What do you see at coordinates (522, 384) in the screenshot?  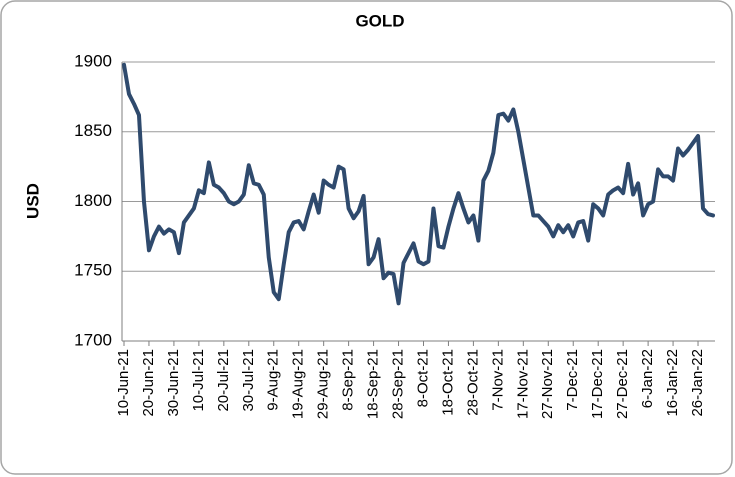 I see `x-tick-label: 17-Nov-21` at bounding box center [522, 384].